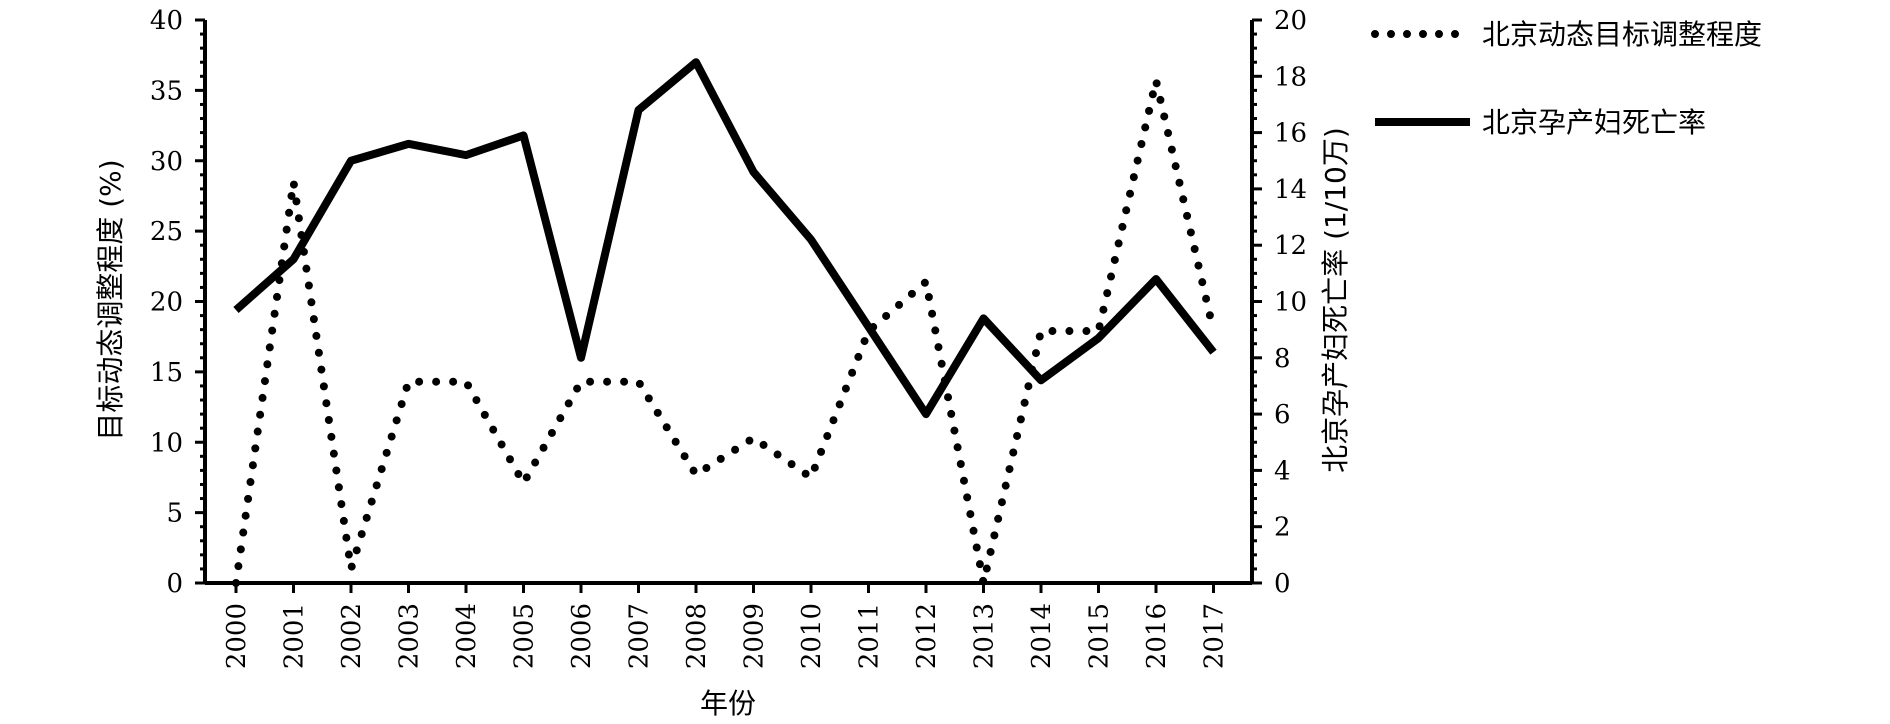  What do you see at coordinates (1290, 190) in the screenshot?
I see `y-right-tick-label: 14` at bounding box center [1290, 190].